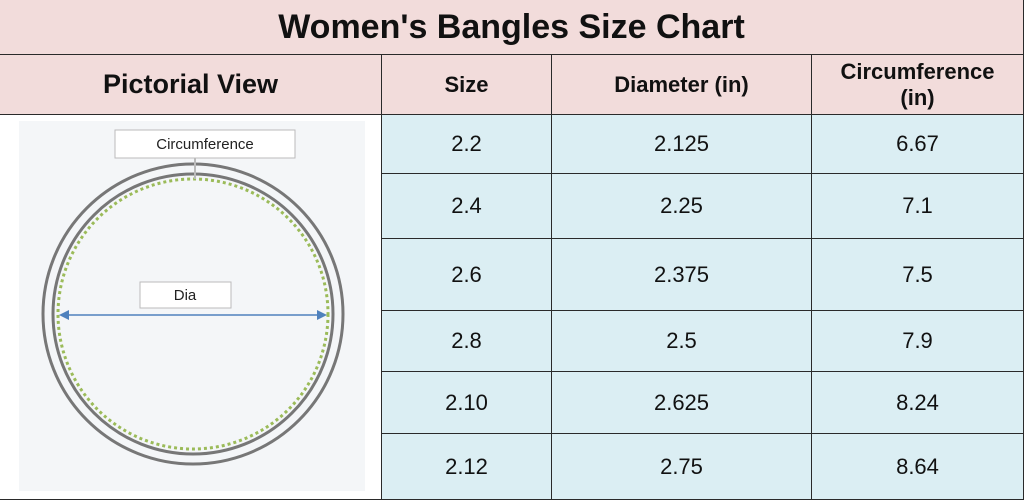  I want to click on column-header: Circumference (in), so click(918, 85).